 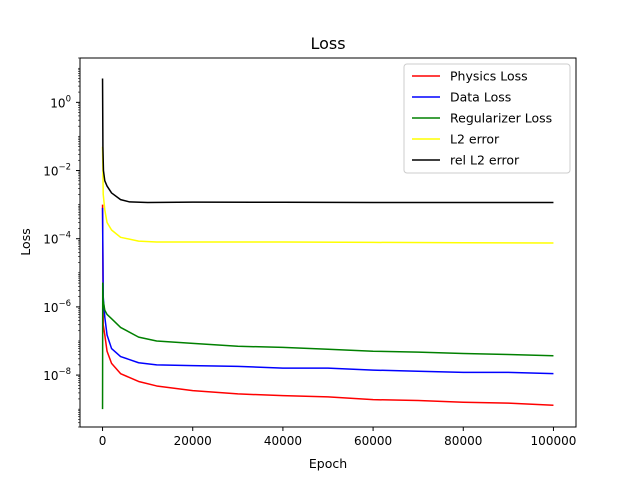 I want to click on x-tick-label: 40000, so click(x=283, y=441).